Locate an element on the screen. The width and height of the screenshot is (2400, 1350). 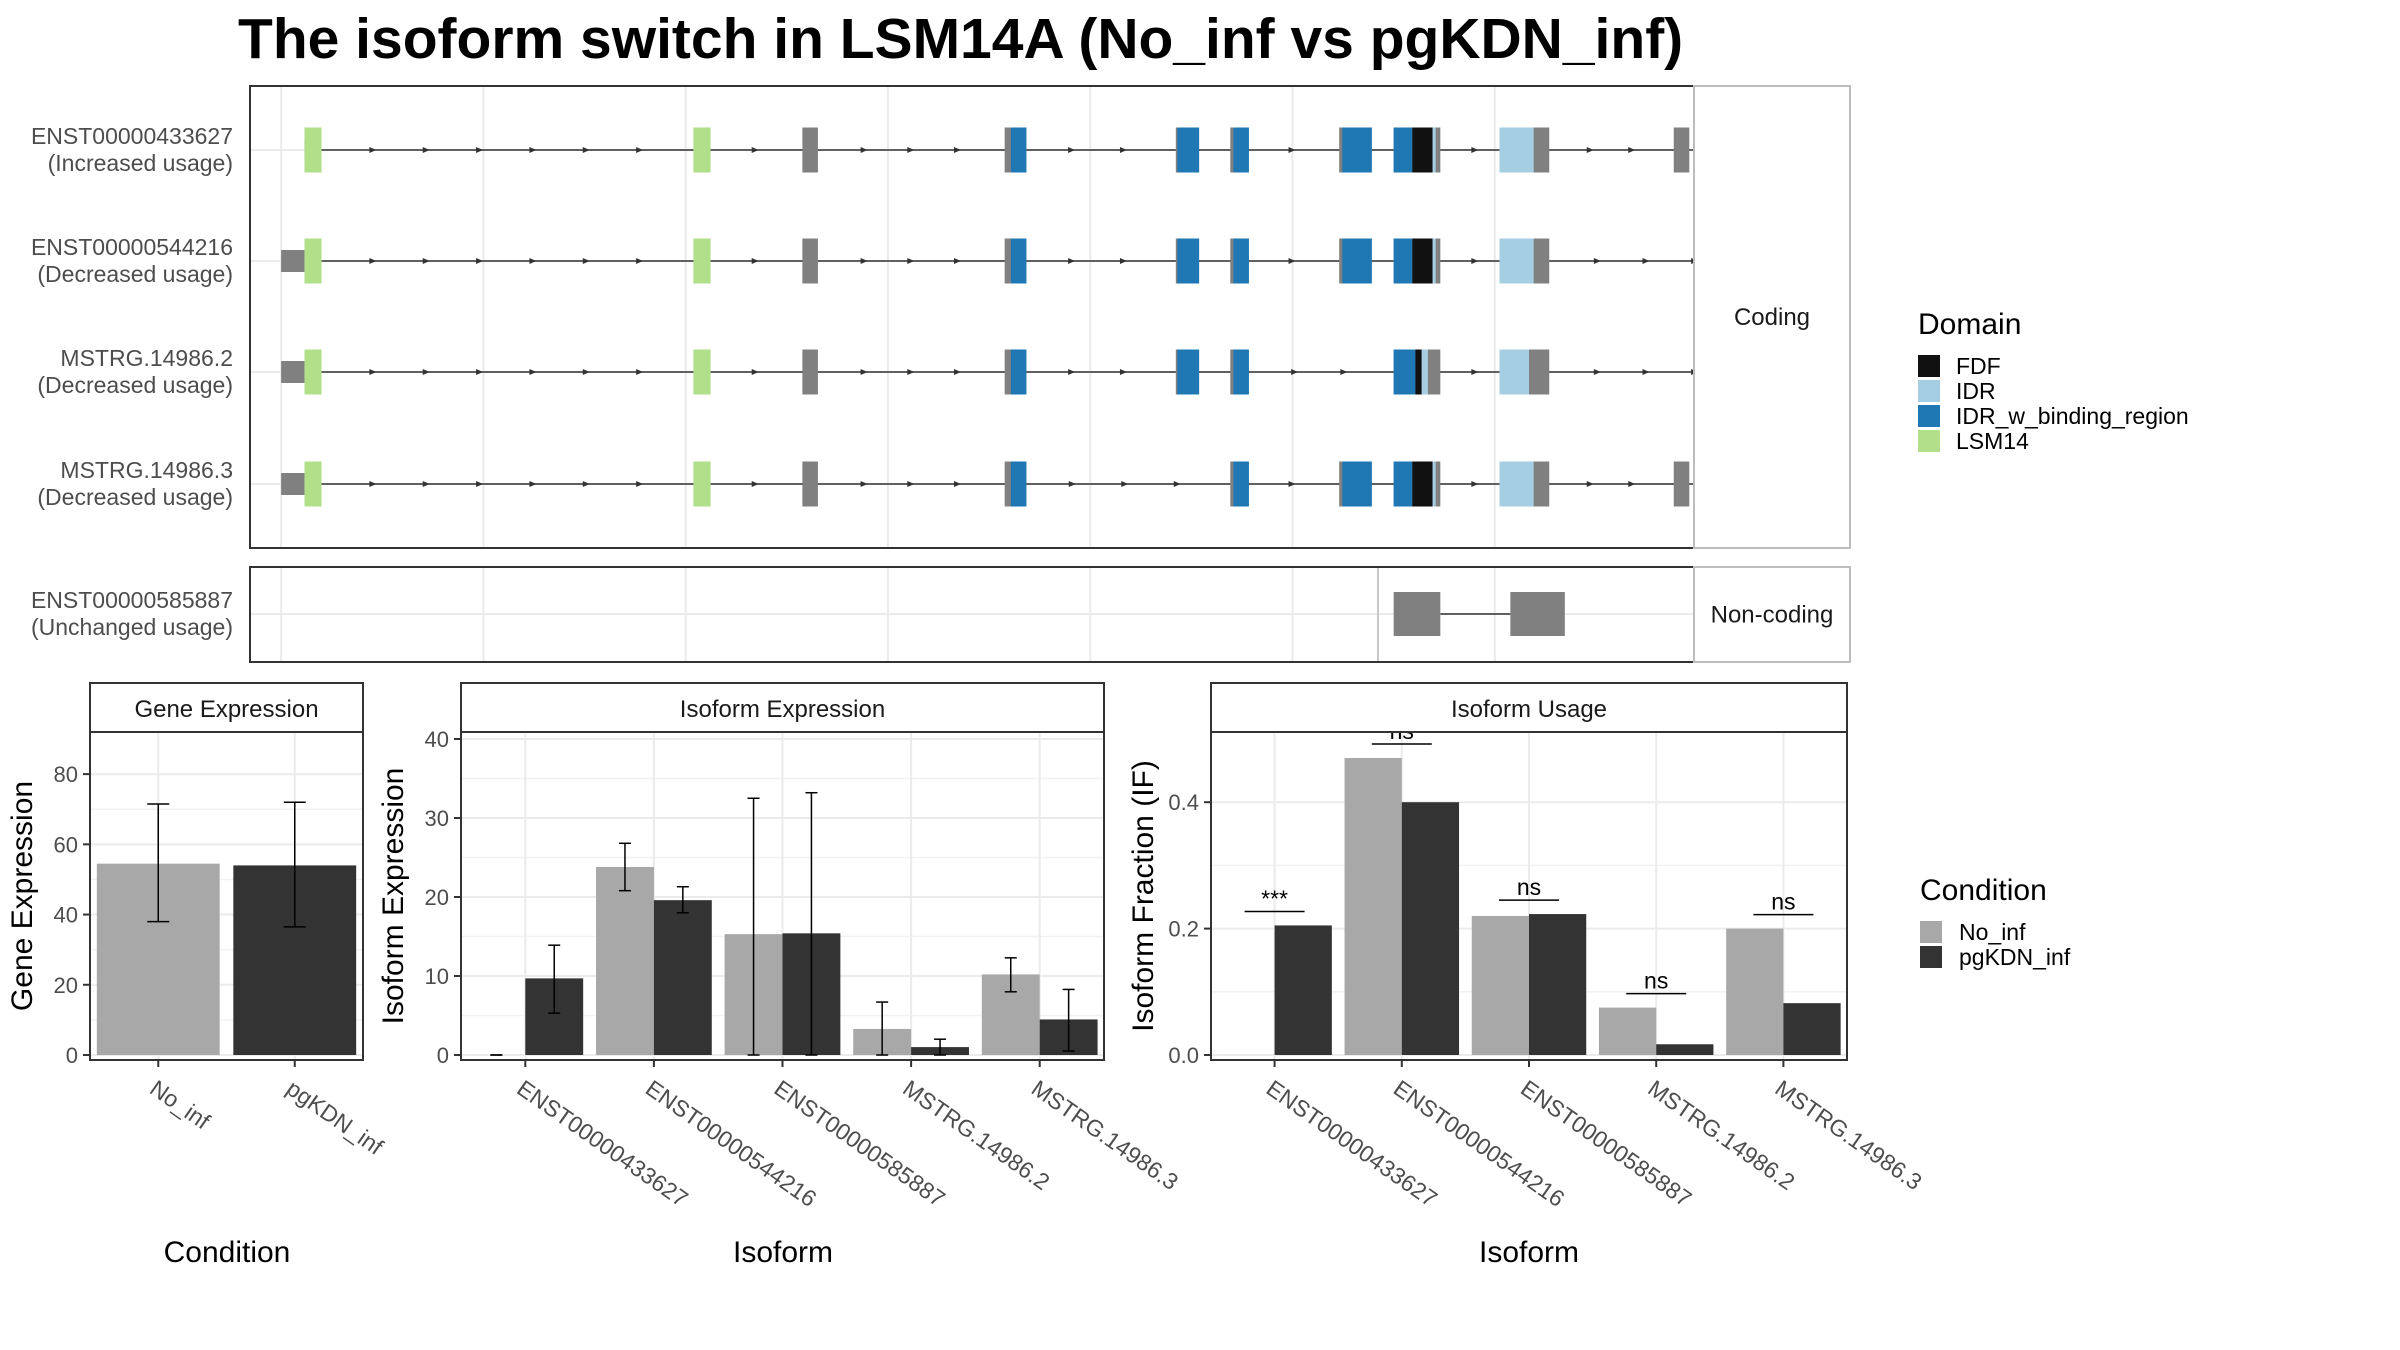
condition-legend-label: No_inf is located at coordinates (1992, 932).